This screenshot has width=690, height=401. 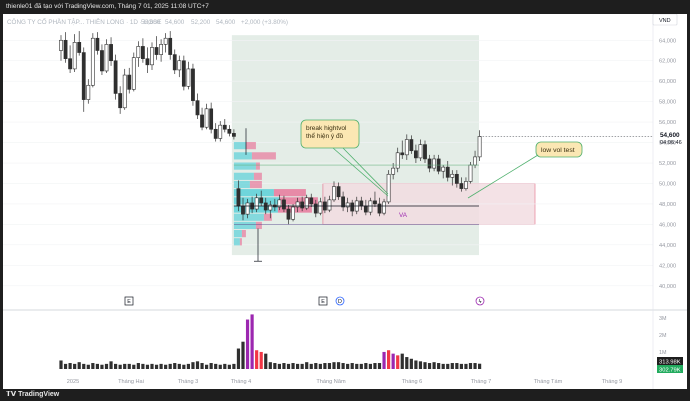 I want to click on y-tick-label: 60,000, so click(x=667, y=82).